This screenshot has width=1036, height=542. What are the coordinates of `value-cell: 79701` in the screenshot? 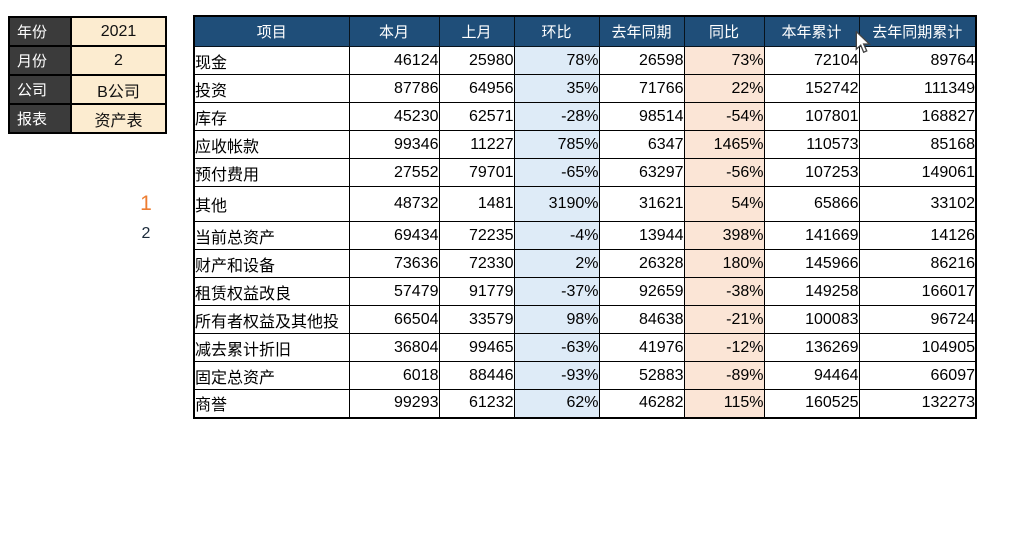 It's located at (476, 172).